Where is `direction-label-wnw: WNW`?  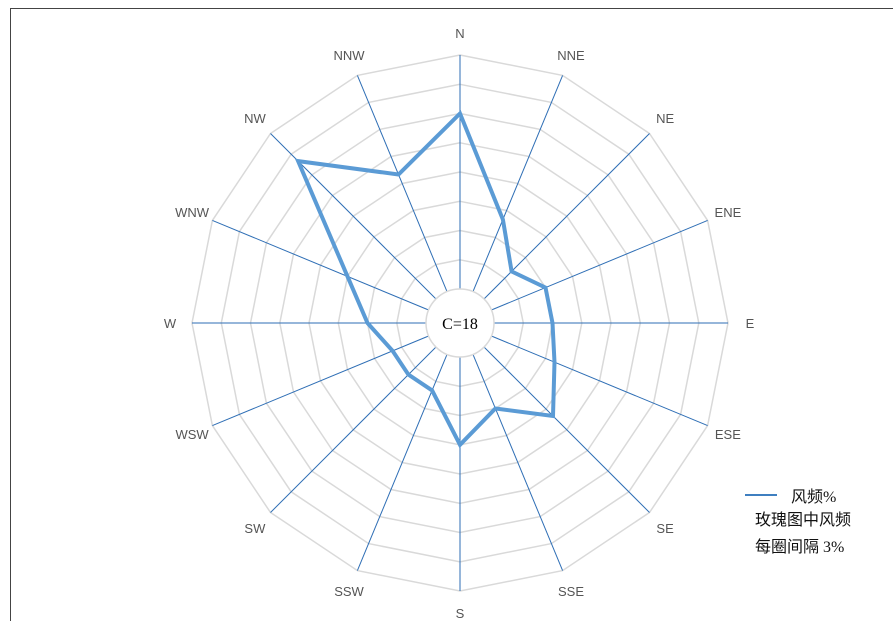 direction-label-wnw: WNW is located at coordinates (192, 212).